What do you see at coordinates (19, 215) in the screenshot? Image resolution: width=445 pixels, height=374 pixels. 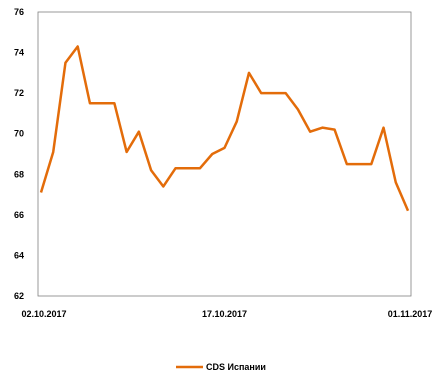 I see `y-tick-label: 66` at bounding box center [19, 215].